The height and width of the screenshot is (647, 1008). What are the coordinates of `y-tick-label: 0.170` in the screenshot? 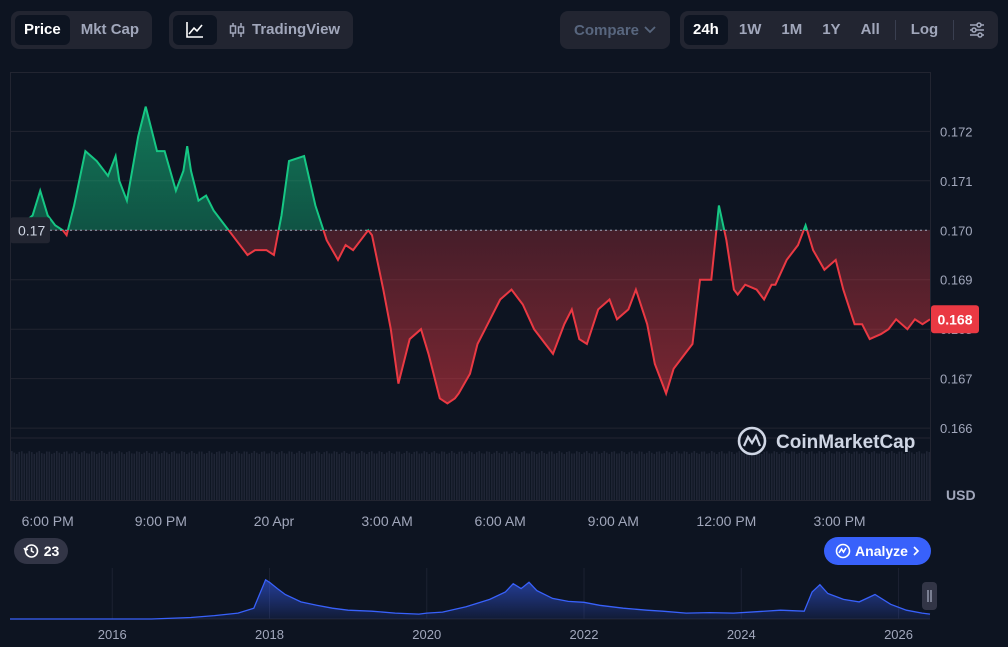 It's located at (956, 230).